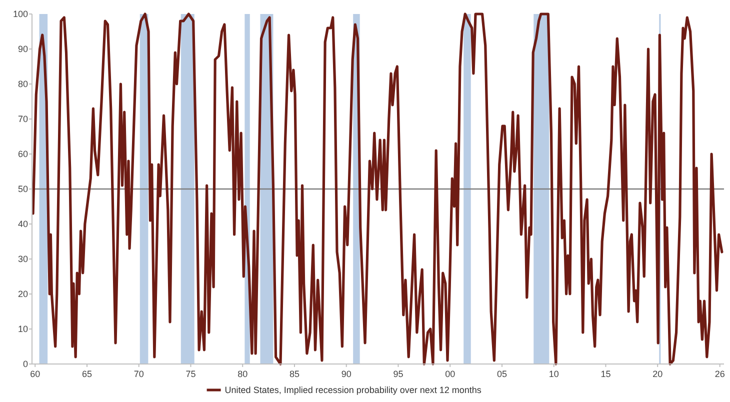 This screenshot has width=730, height=402. I want to click on x-tick-label: 75, so click(191, 374).